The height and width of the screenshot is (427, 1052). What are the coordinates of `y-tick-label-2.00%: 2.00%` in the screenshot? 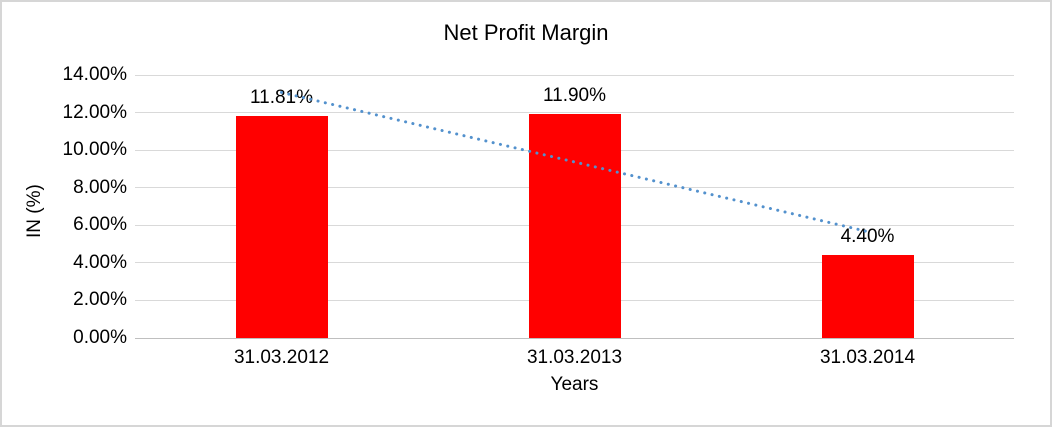 It's located at (100, 300).